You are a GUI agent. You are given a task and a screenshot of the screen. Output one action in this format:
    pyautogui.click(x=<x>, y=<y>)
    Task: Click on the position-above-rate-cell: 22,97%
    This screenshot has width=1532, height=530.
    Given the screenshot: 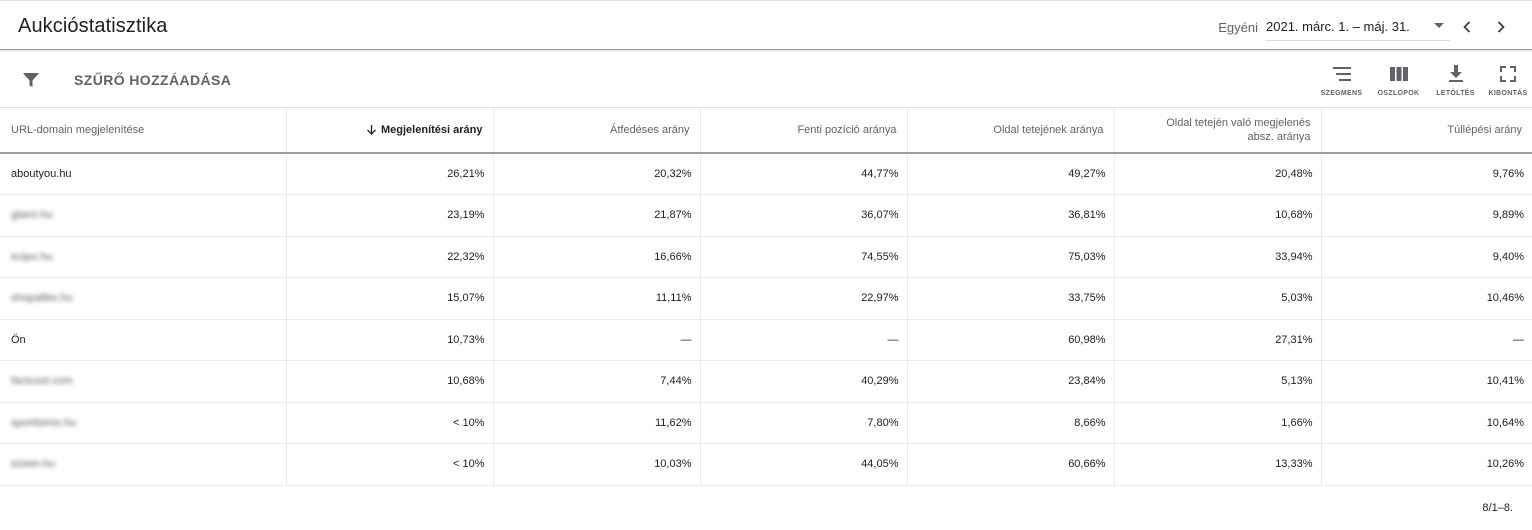 What is the action you would take?
    pyautogui.click(x=804, y=298)
    